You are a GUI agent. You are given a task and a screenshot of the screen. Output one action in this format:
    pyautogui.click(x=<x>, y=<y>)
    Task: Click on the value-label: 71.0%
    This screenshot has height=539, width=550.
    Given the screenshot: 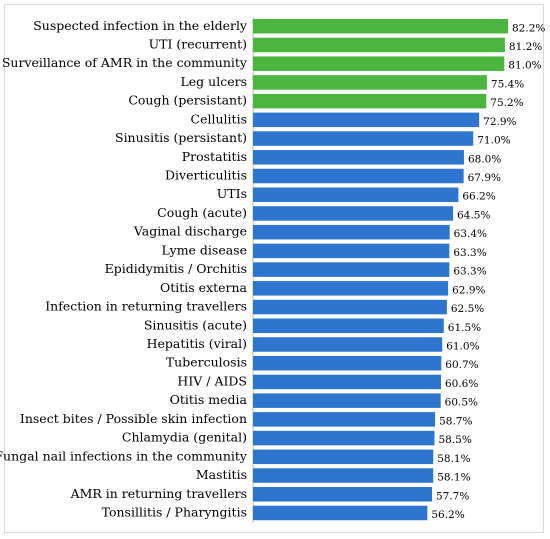 What is the action you would take?
    pyautogui.click(x=493, y=141)
    